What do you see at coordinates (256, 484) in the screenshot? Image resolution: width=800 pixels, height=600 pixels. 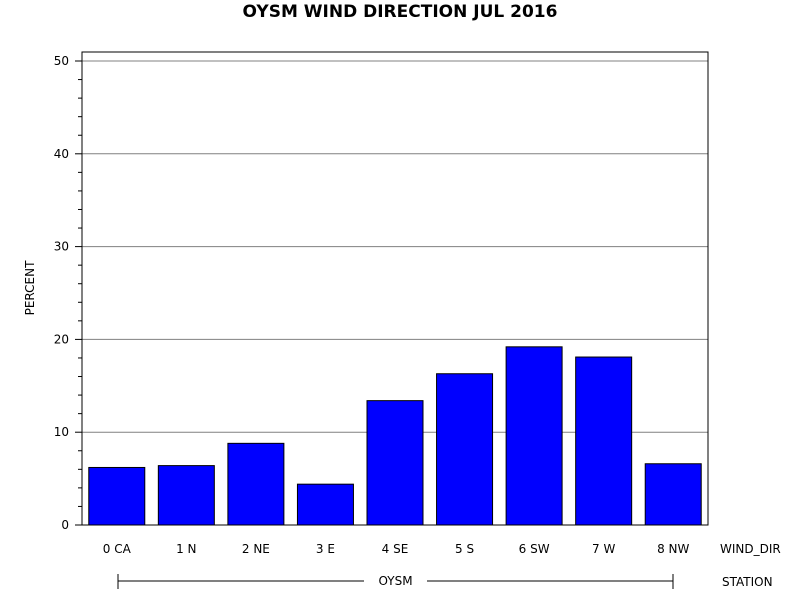 I see `bar-2-ne` at bounding box center [256, 484].